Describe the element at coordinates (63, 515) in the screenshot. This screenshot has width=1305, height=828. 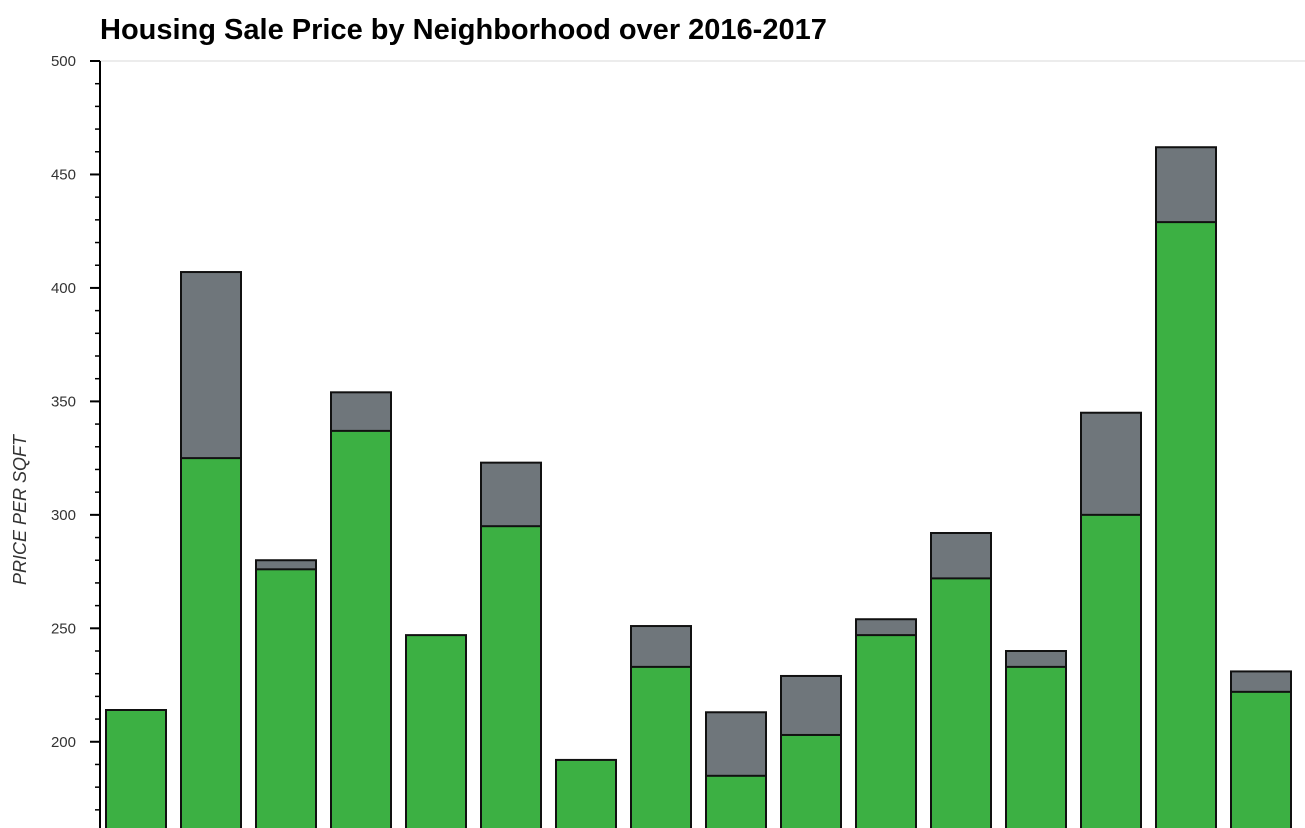
I see `y-tick-label: 300` at that location.